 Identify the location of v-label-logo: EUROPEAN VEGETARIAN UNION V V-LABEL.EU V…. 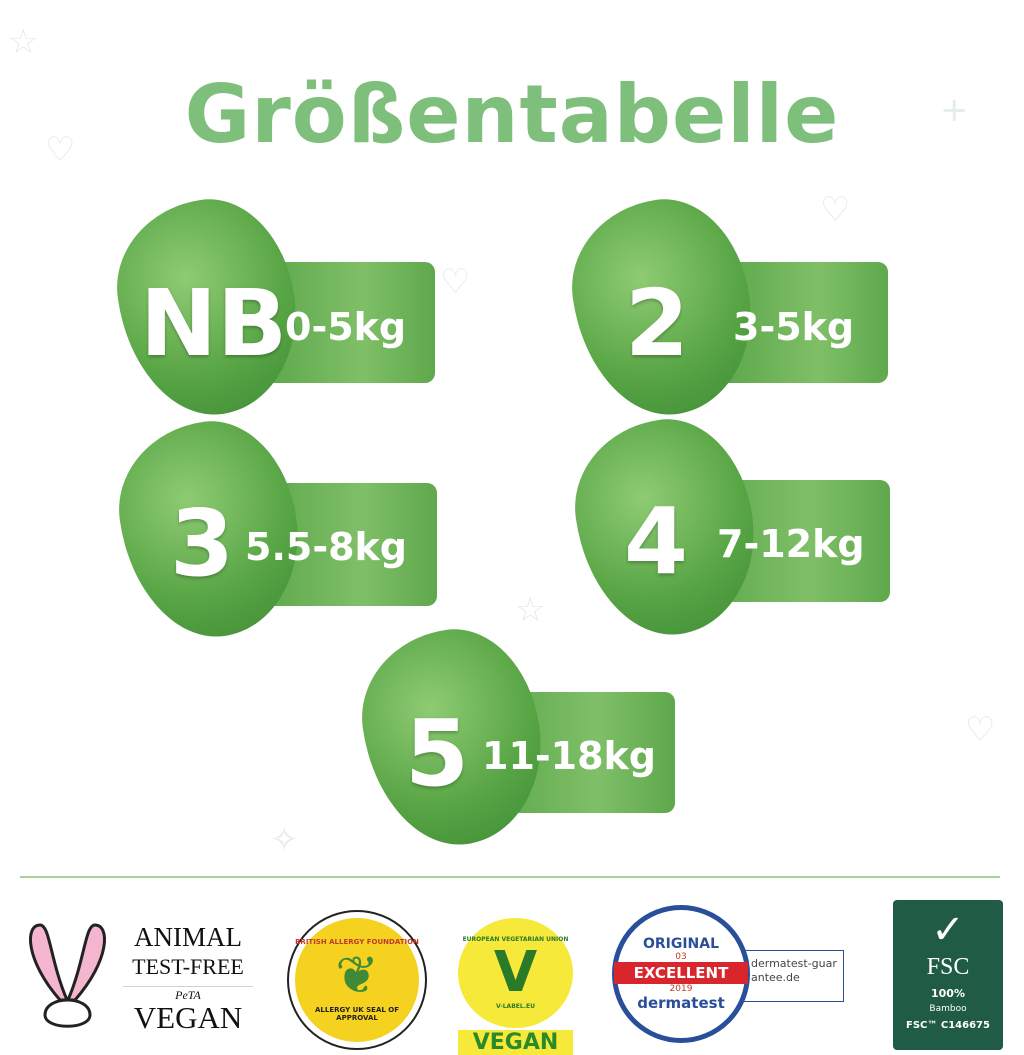
(515, 986).